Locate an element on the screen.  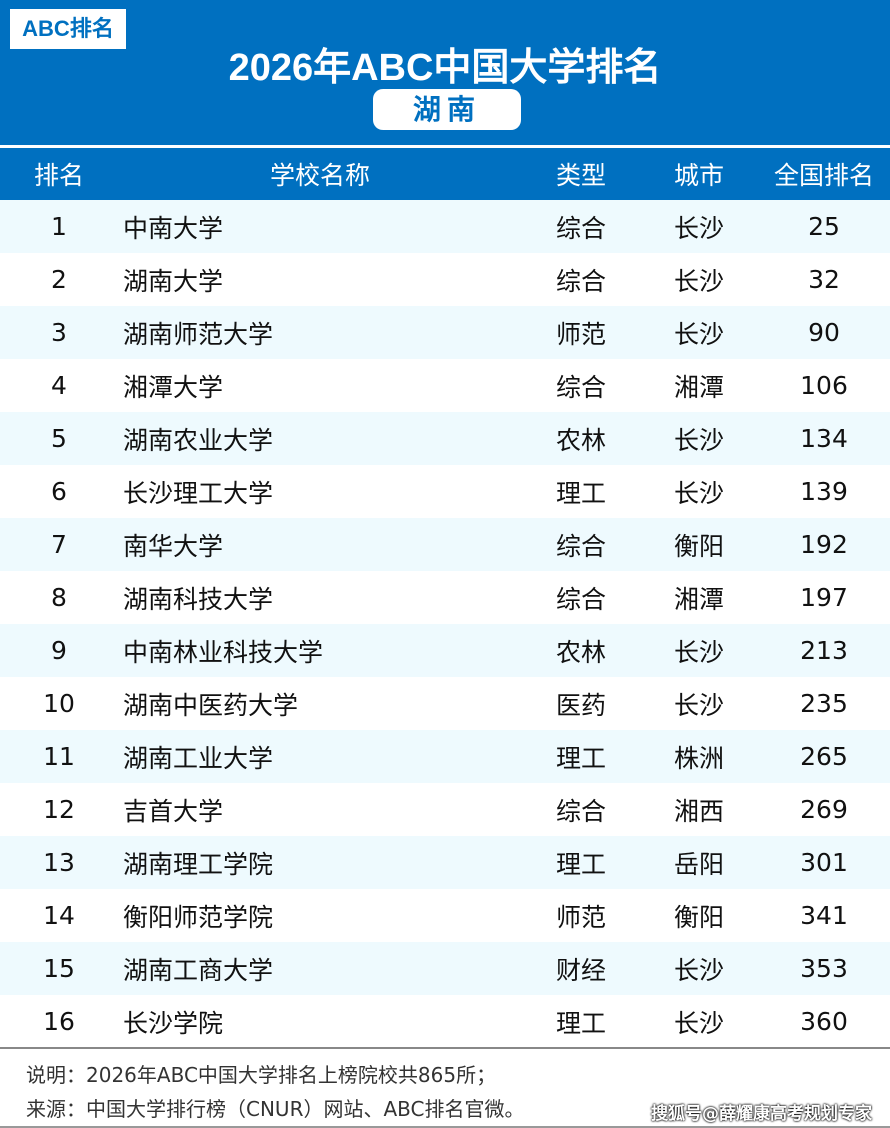
cell-national-rank: 106 is located at coordinates (824, 385).